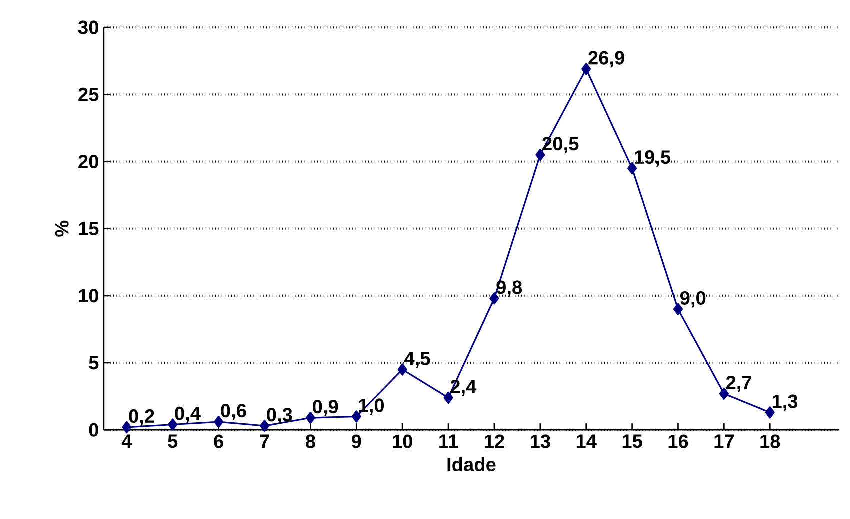 This screenshot has height=519, width=850. What do you see at coordinates (724, 441) in the screenshot?
I see `x-tick-label: 17` at bounding box center [724, 441].